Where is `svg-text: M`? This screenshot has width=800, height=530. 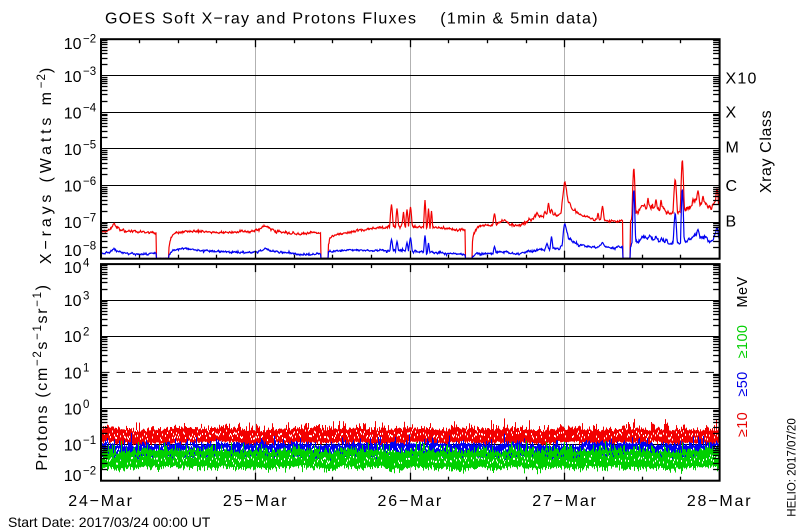
svg-text: M is located at coordinates (733, 147).